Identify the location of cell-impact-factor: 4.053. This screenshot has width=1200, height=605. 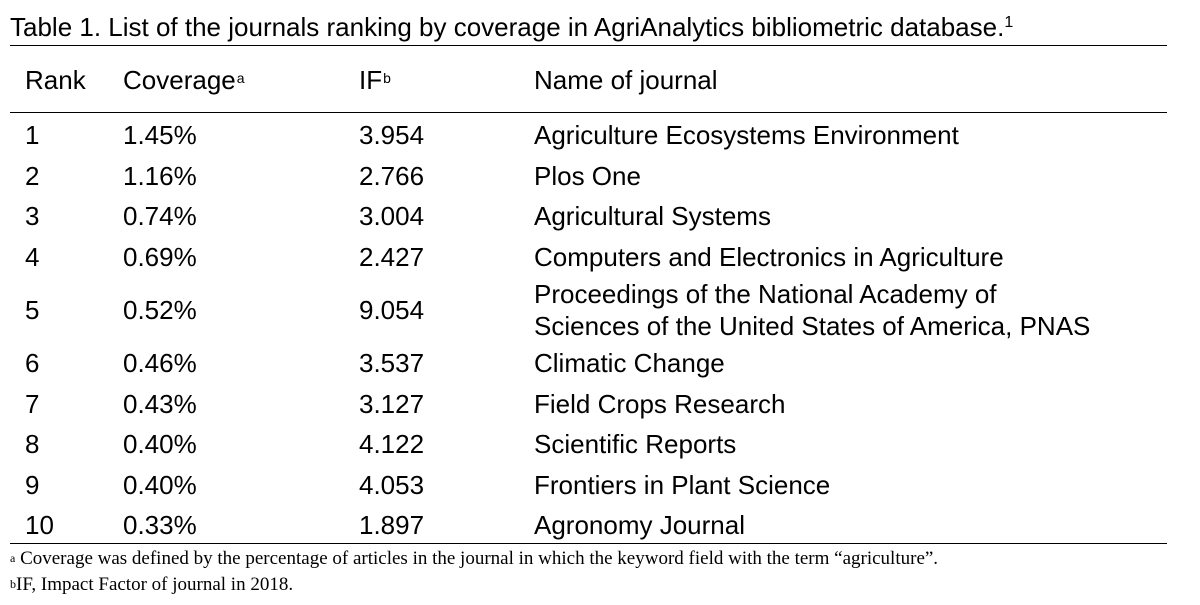
(392, 484).